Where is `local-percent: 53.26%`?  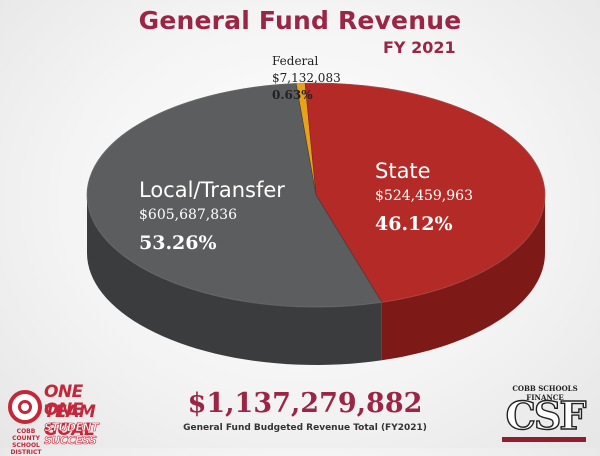
local-percent: 53.26% is located at coordinates (178, 243).